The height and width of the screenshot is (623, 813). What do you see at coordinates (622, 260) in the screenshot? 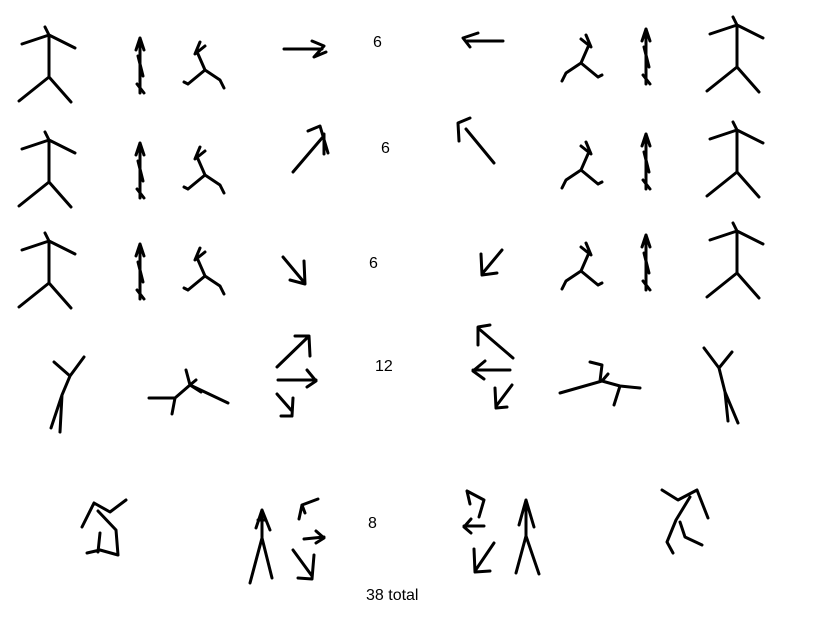
I see `row3-right-figures` at bounding box center [622, 260].